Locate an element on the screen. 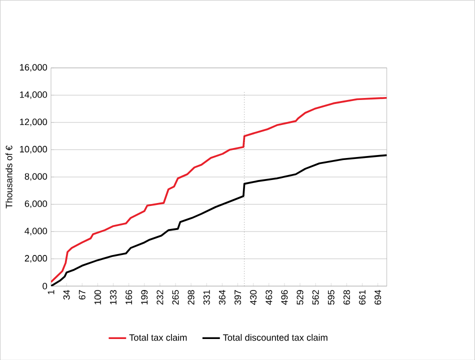 The height and width of the screenshot is (360, 475). x-tick-label: 628 is located at coordinates (346, 297).